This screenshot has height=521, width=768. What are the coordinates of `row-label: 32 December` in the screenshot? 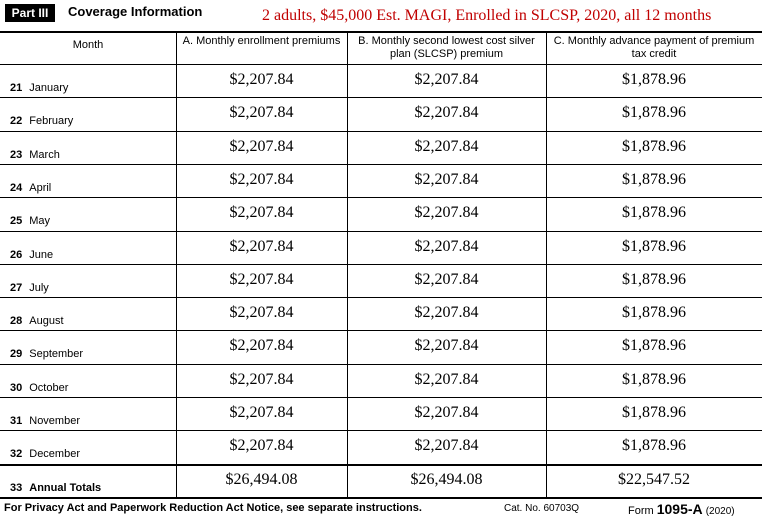 It's located at (45, 454).